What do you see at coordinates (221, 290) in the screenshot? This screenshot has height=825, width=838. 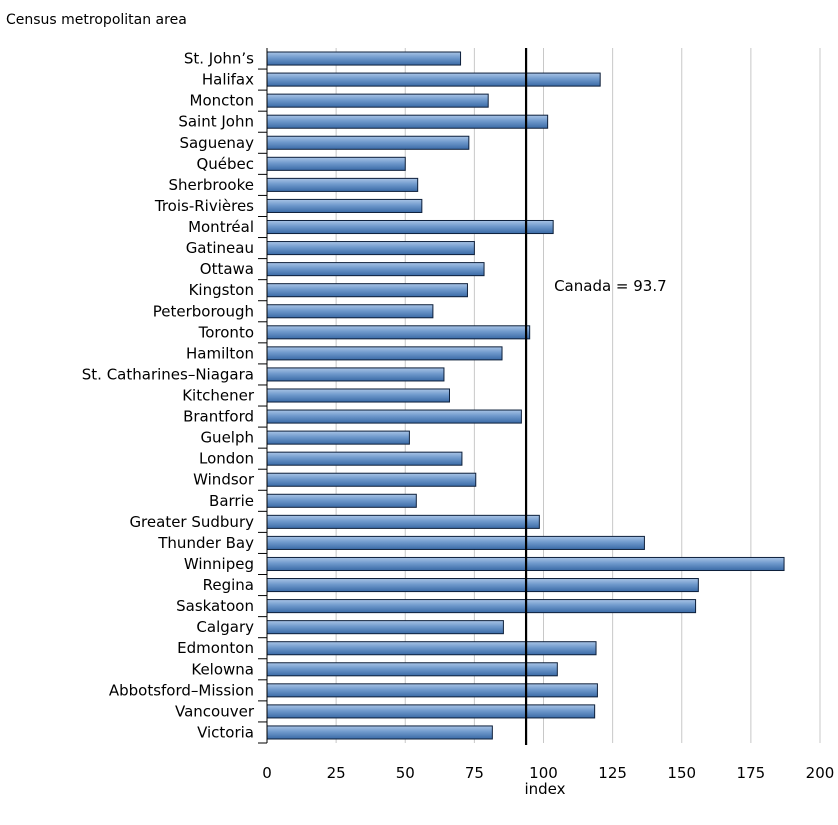 I see `category-label: Kingston` at bounding box center [221, 290].